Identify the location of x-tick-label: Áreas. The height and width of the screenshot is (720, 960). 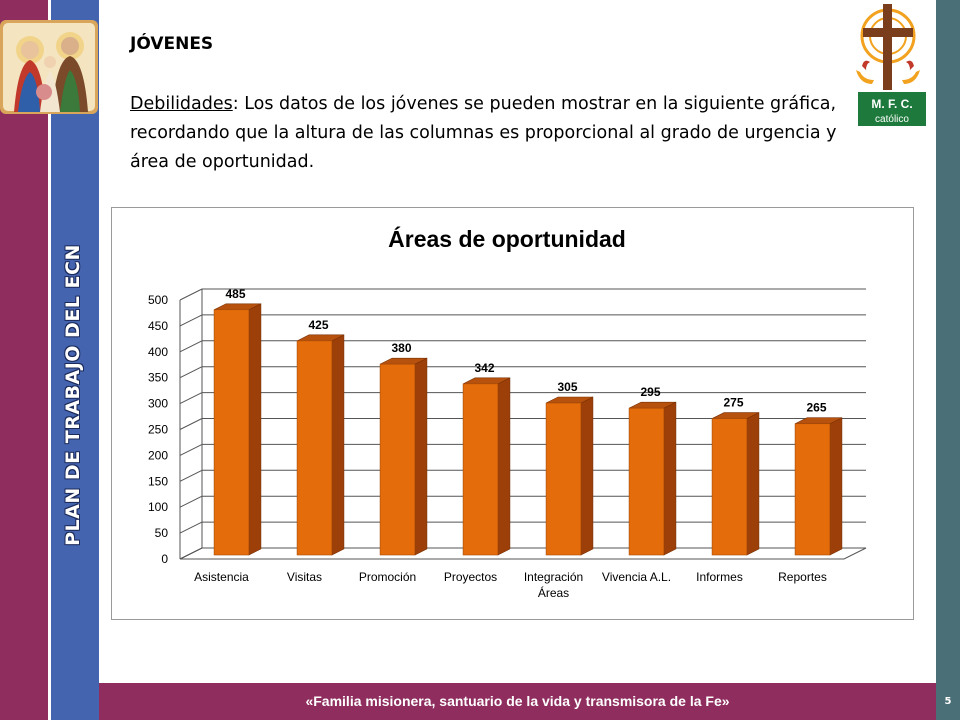
(553, 592).